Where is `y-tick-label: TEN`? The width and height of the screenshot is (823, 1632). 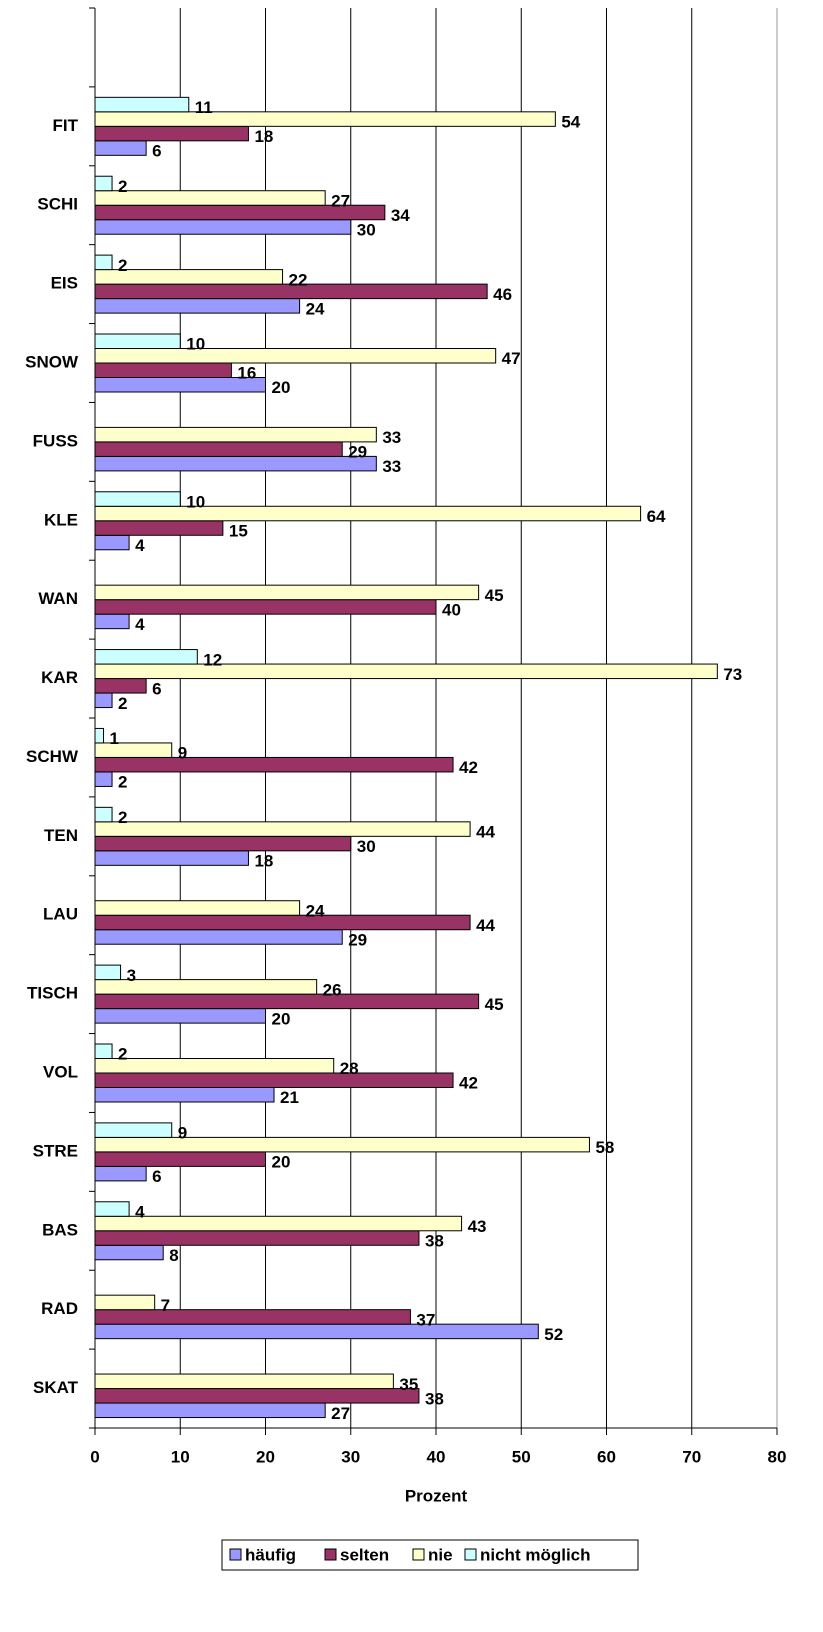 y-tick-label: TEN is located at coordinates (61, 835).